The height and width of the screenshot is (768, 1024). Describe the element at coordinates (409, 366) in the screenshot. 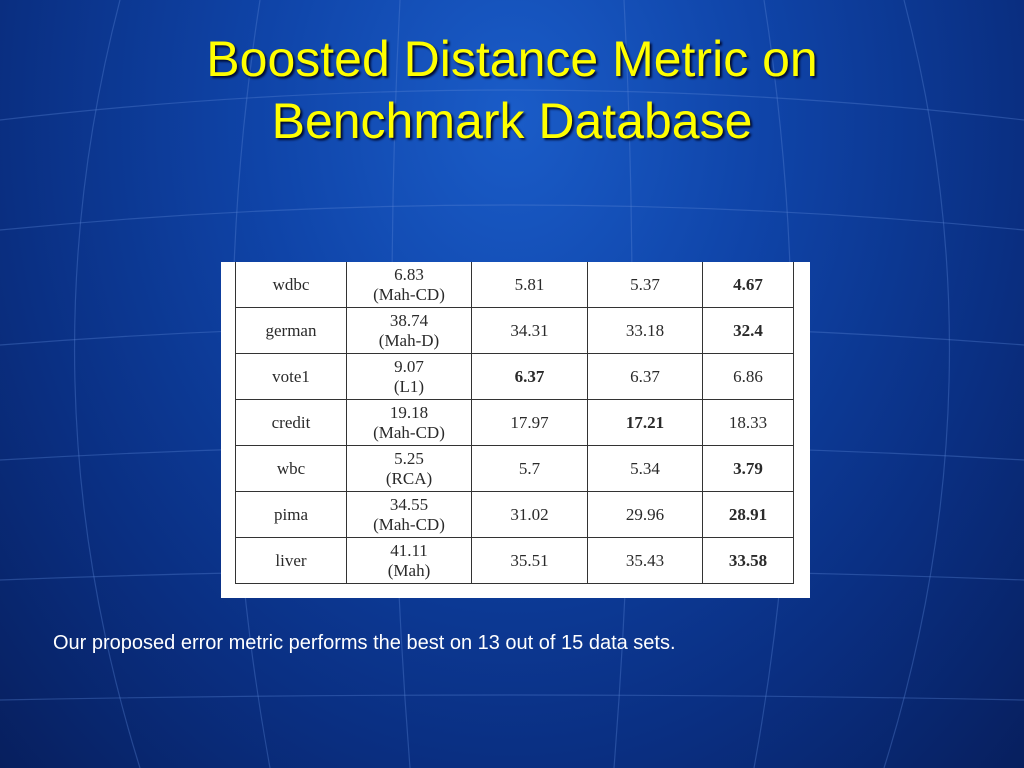

I see `baseline-value: 9.07` at that location.